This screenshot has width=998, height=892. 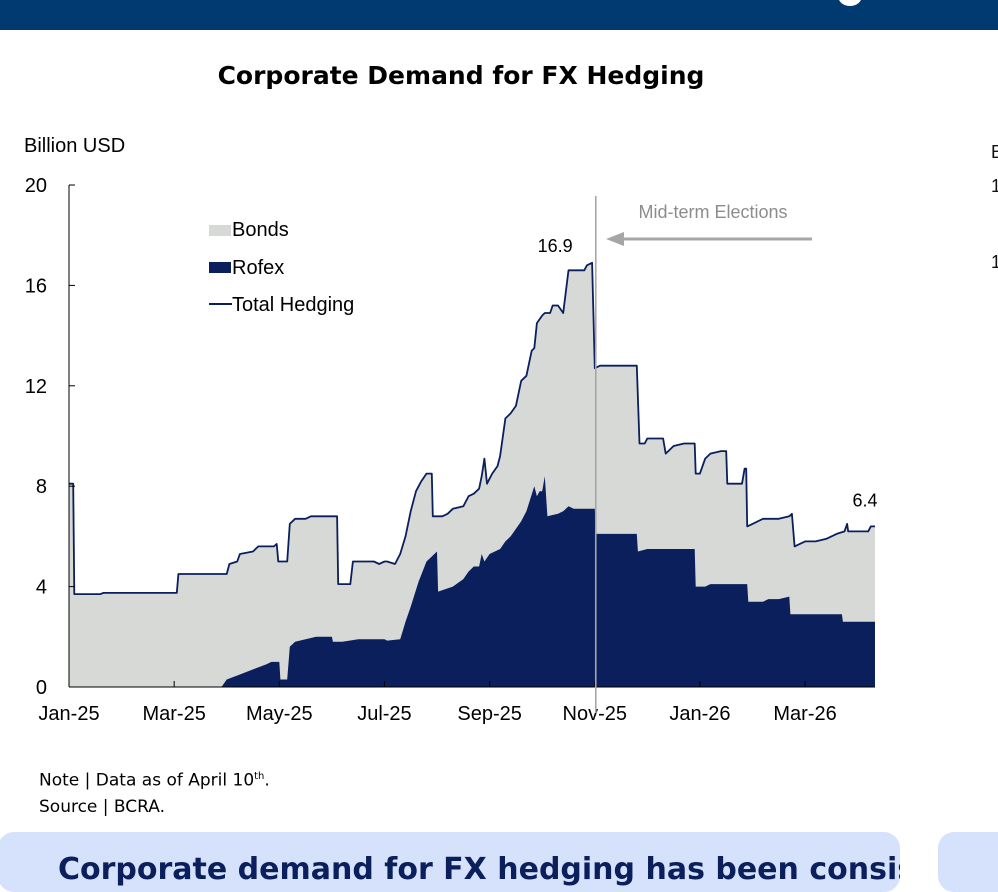 I want to click on right-chart-tick-fragment-1: 1, so click(x=994, y=186).